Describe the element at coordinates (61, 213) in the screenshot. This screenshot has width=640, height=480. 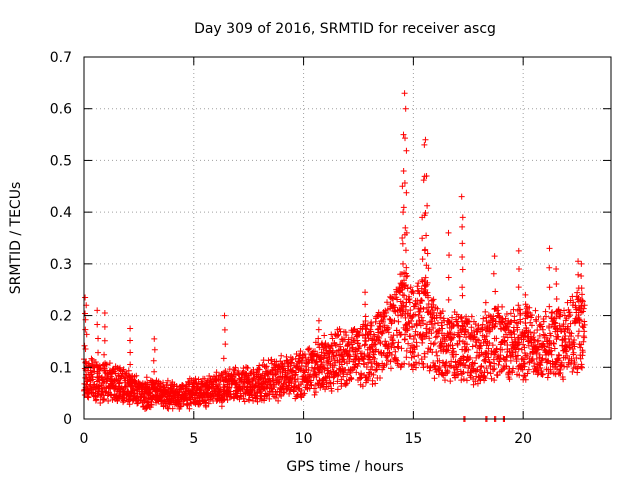
I see `y-tick-label: 0.4` at that location.